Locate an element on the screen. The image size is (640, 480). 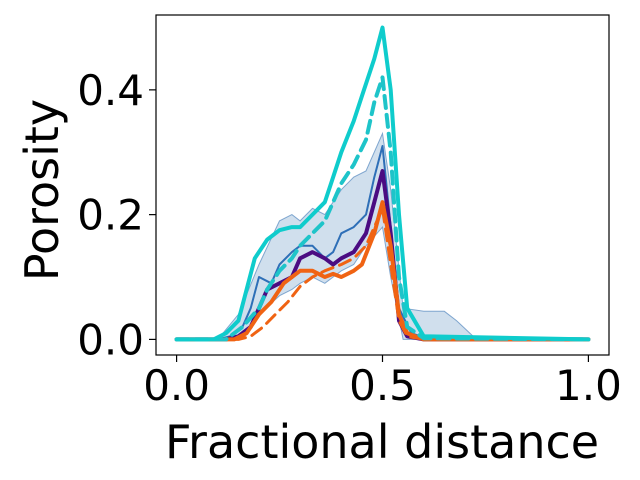
x-axis-ticks: 0.0 0.5 1.0 is located at coordinates (382, 382).